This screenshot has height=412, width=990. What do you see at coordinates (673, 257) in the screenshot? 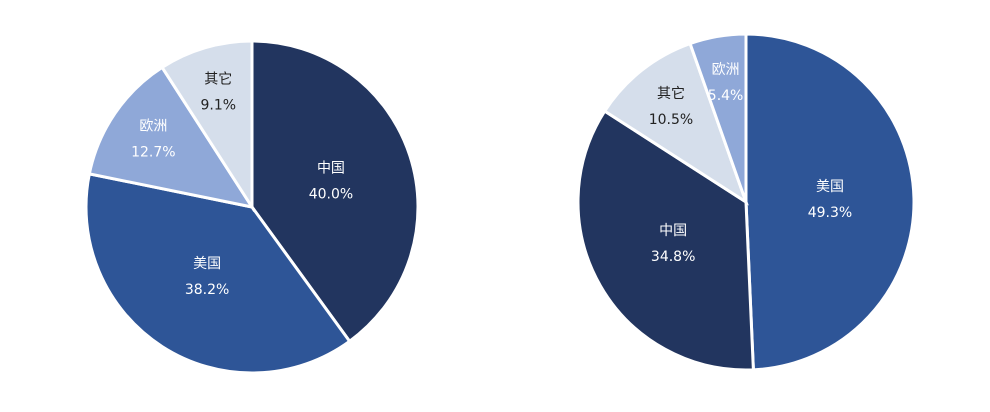
I see `slice-value-label: 34.8%` at bounding box center [673, 257].